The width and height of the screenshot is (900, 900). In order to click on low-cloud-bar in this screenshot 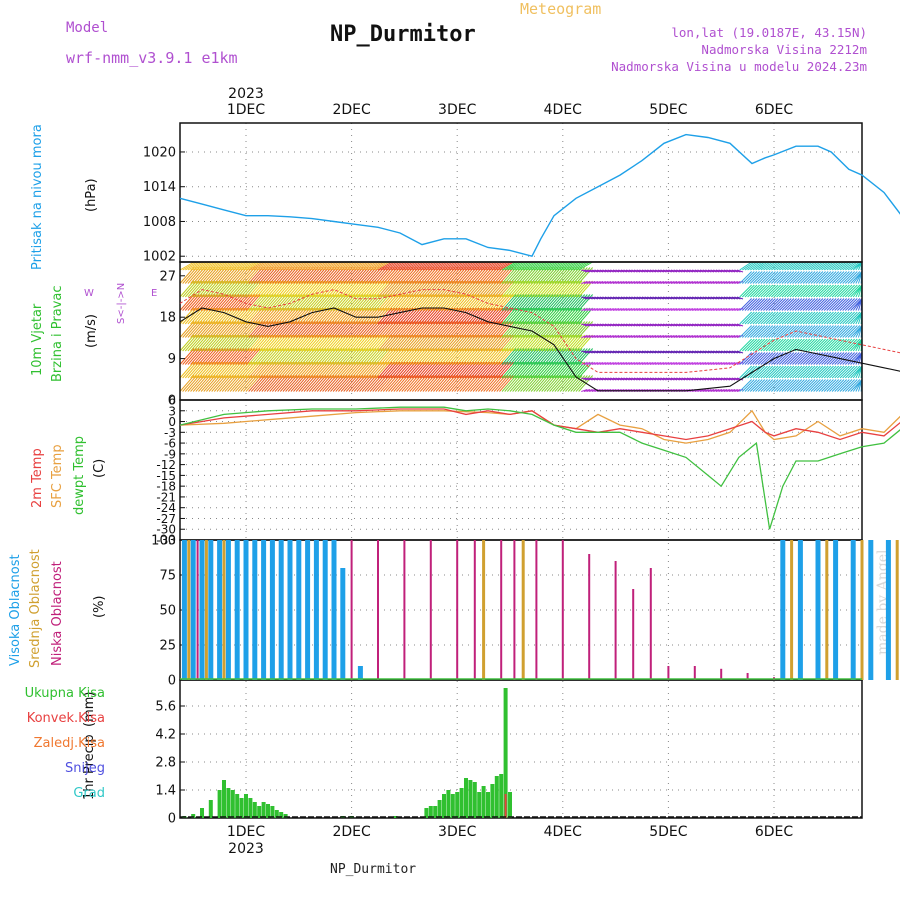, I will do `click(536, 610)`.